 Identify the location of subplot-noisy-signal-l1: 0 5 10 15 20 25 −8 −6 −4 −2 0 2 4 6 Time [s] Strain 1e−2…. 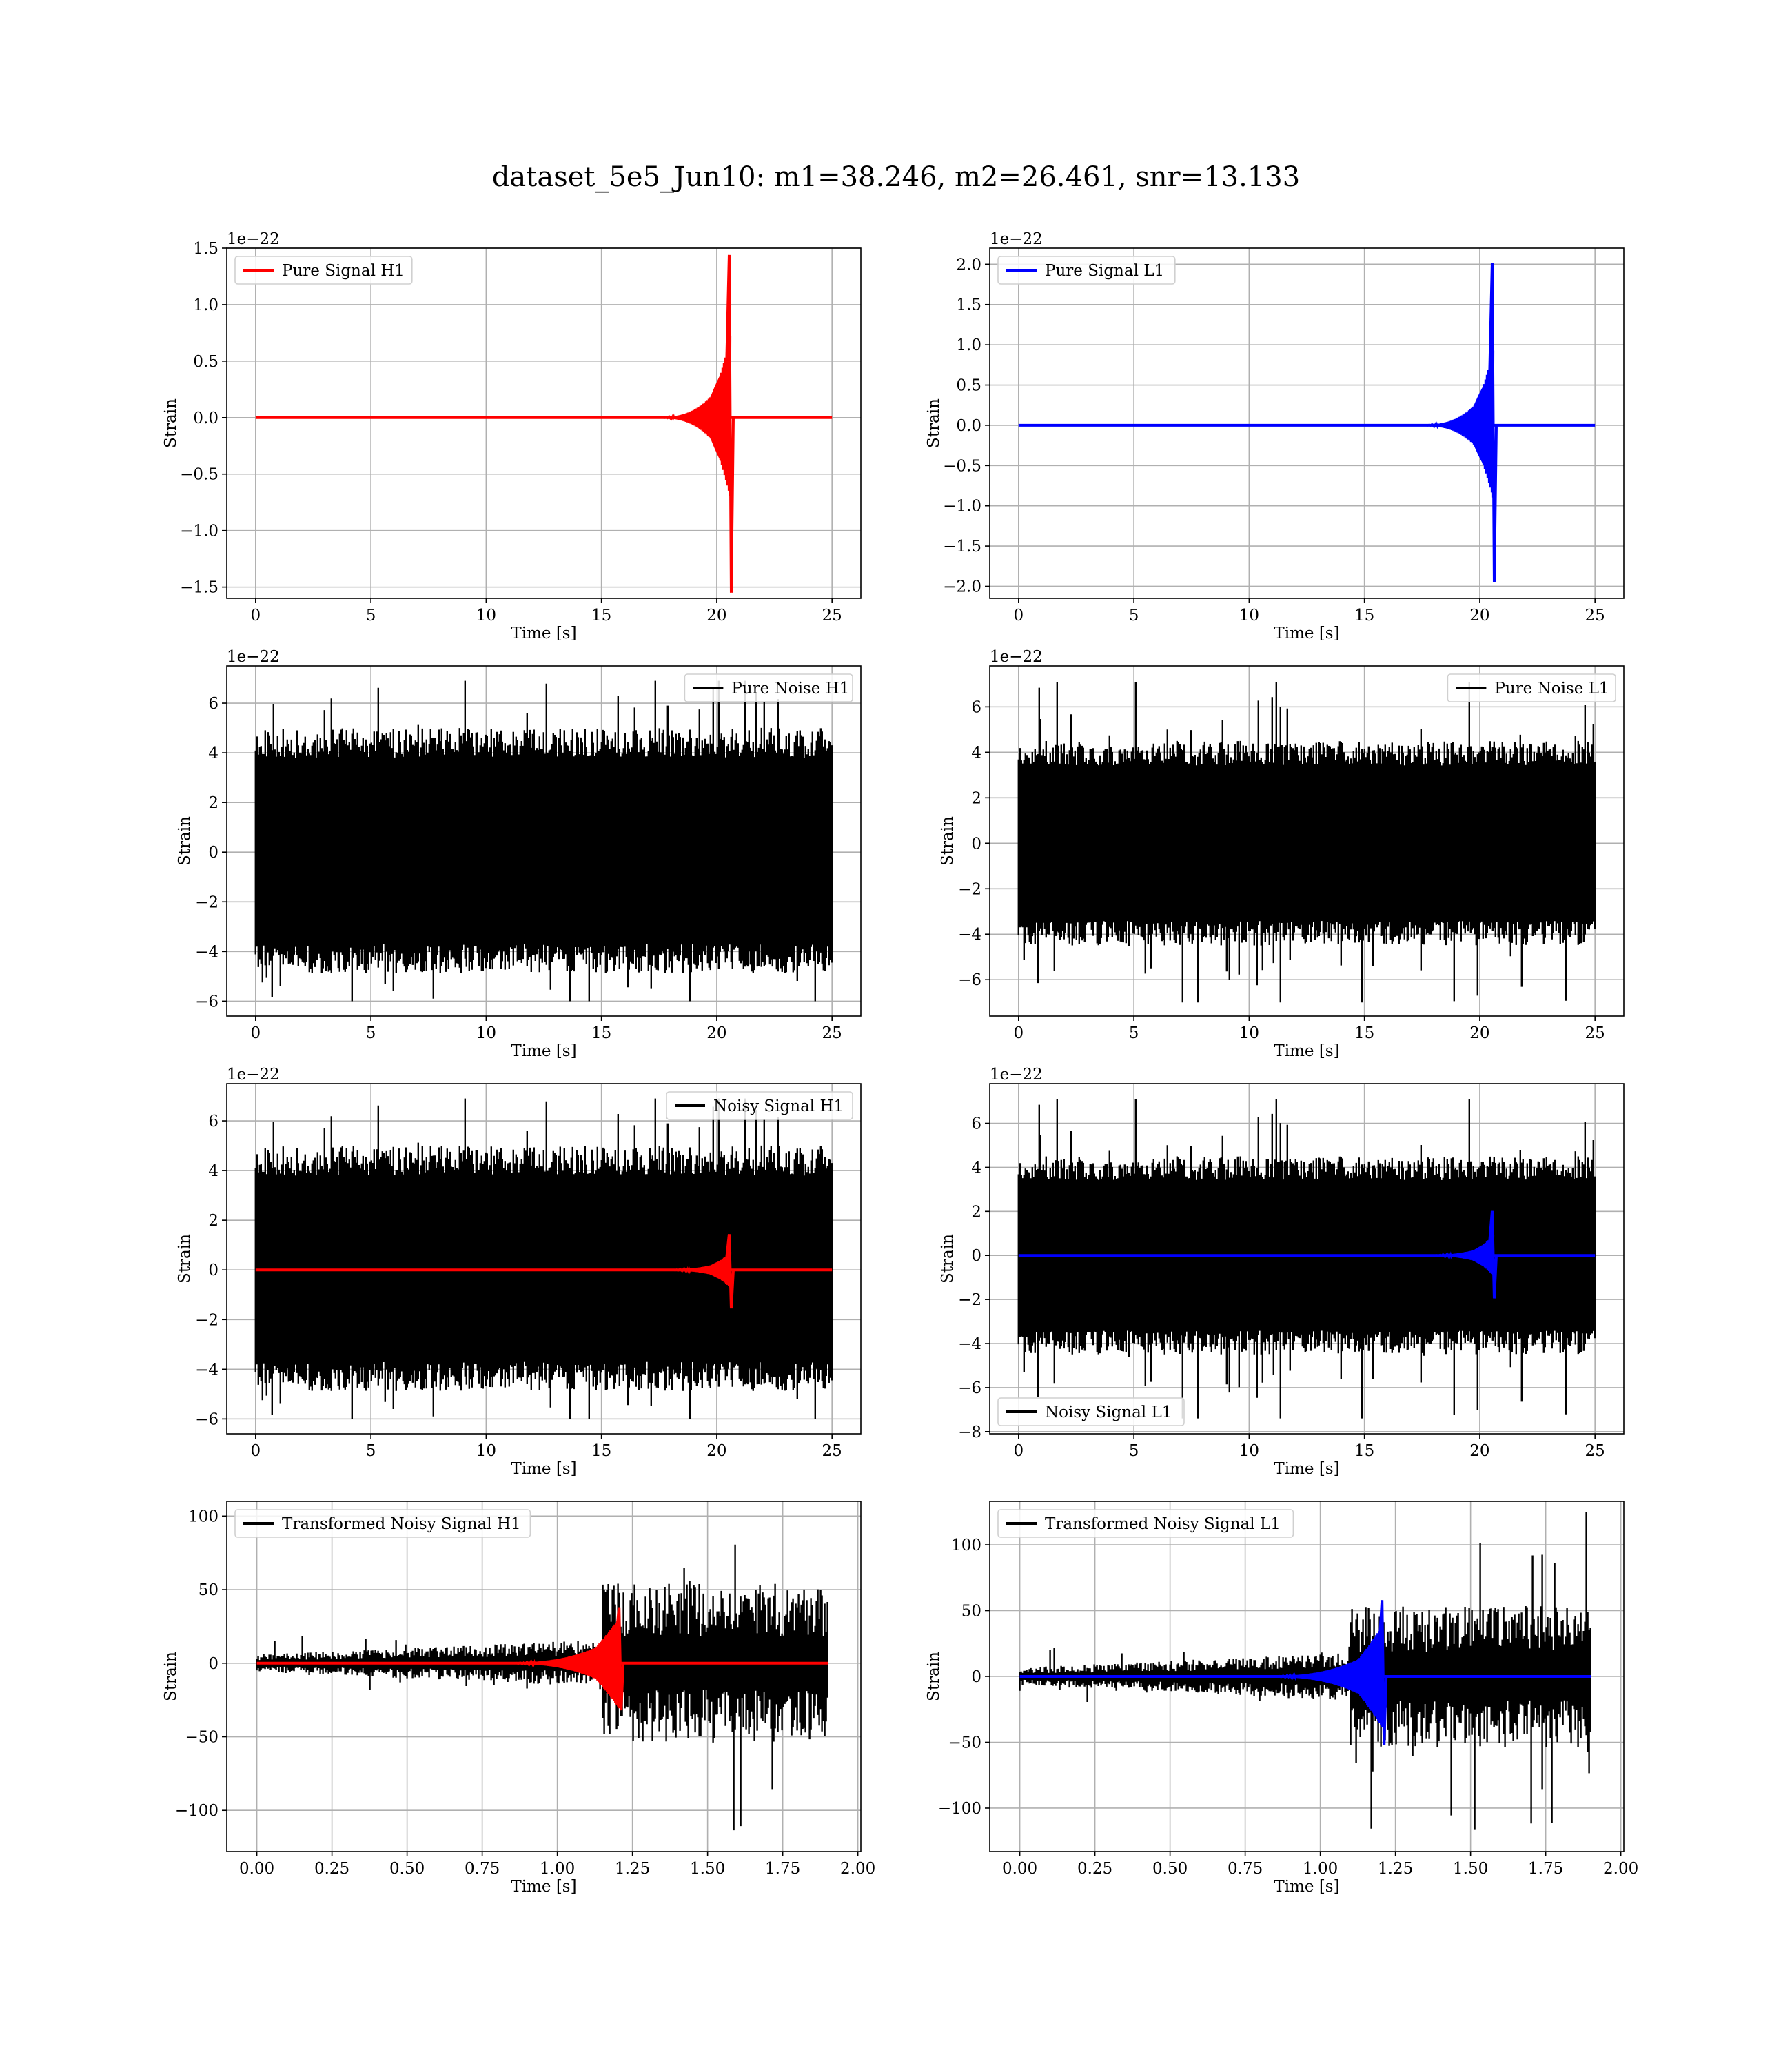
(1282, 1272).